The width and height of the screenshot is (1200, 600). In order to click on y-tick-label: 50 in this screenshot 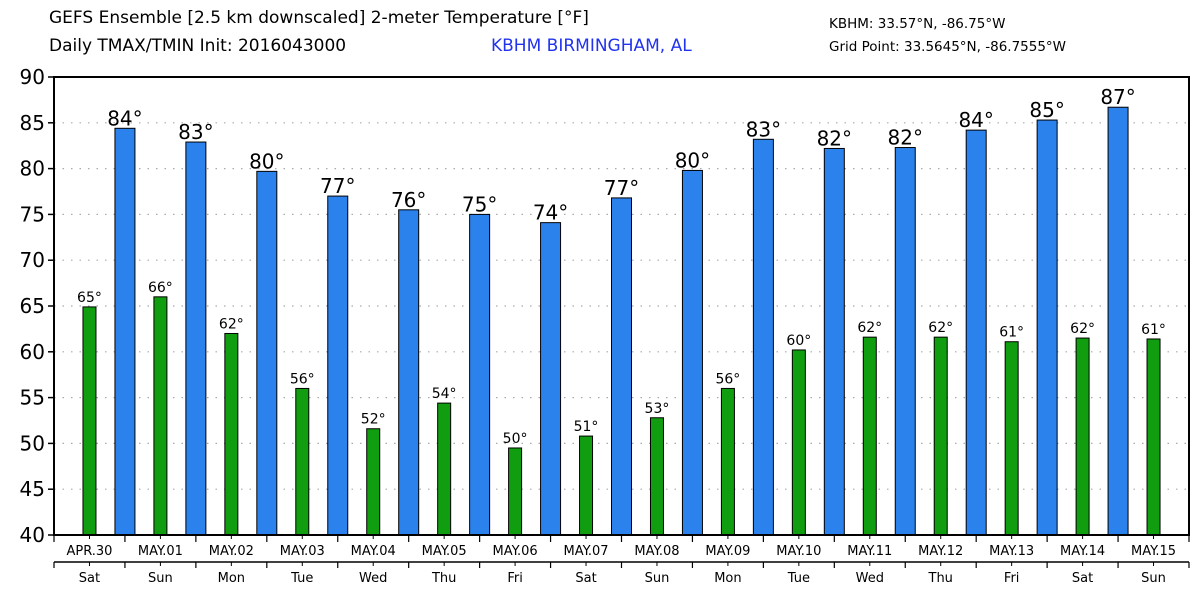, I will do `click(32, 443)`.